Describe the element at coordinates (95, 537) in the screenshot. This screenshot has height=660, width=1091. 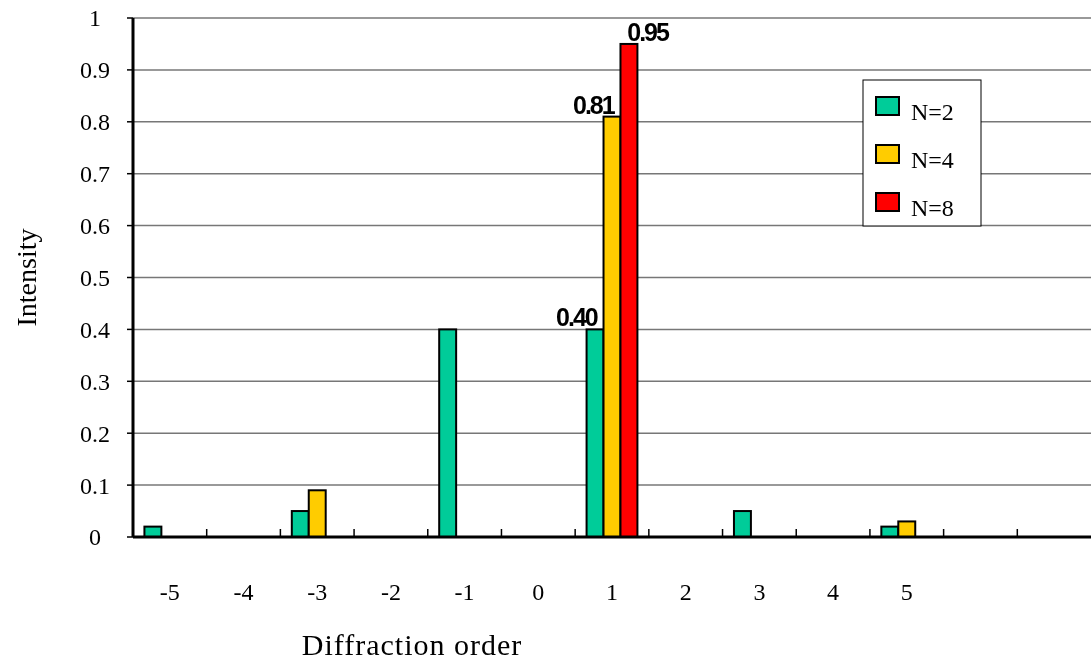
I see `y-tick-label: 0` at that location.